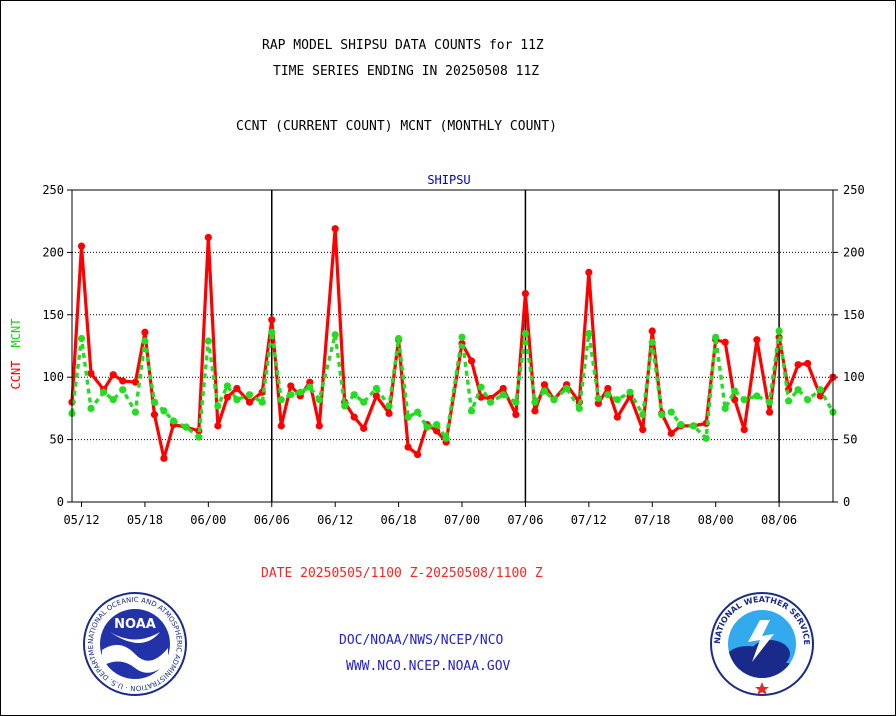  What do you see at coordinates (272, 520) in the screenshot?
I see `x-tick-label: 06/06` at bounding box center [272, 520].